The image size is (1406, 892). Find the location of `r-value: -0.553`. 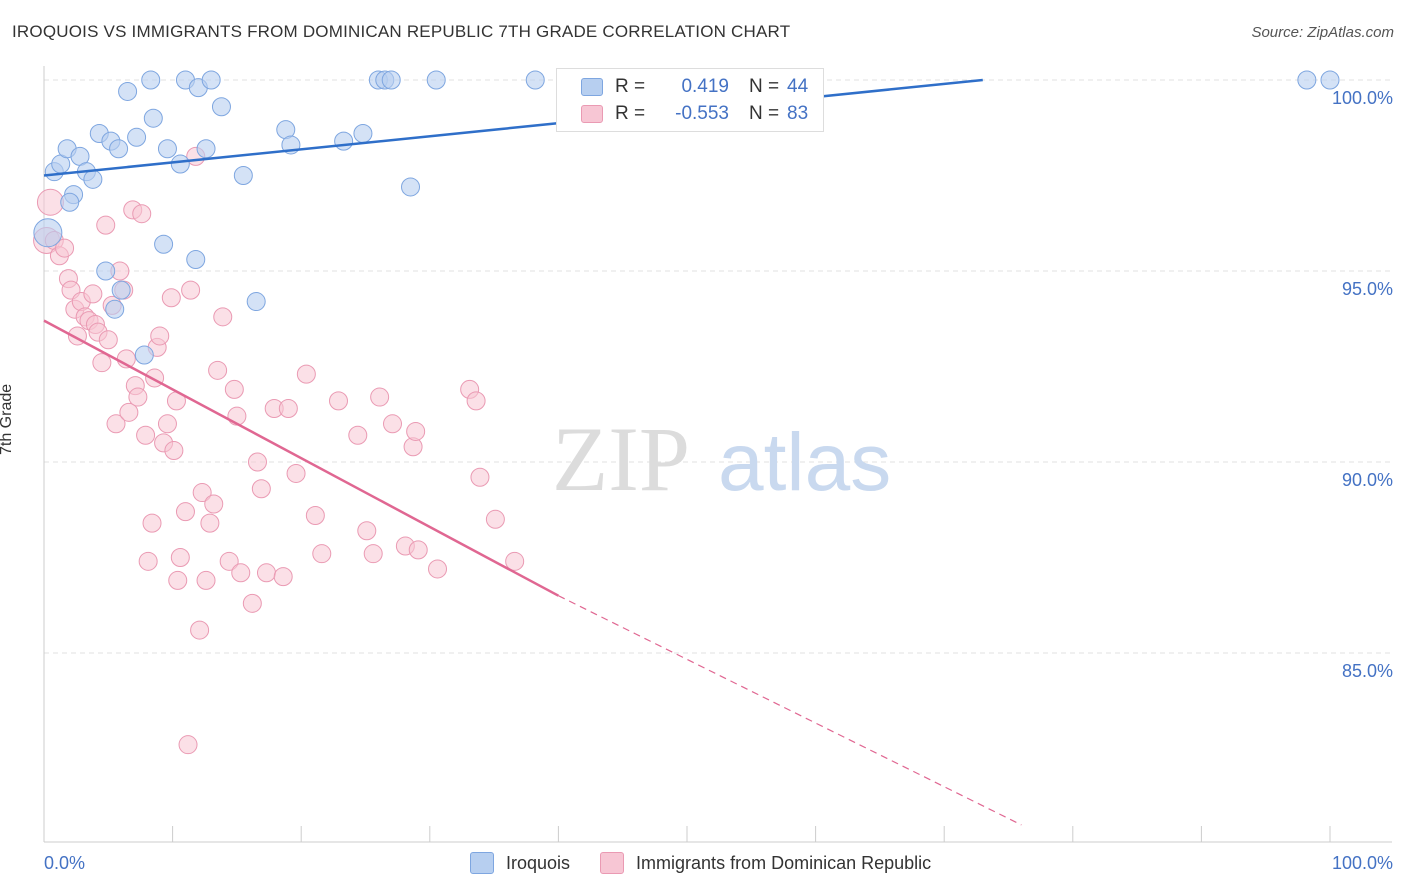

r-value: -0.553 is located at coordinates (702, 113).